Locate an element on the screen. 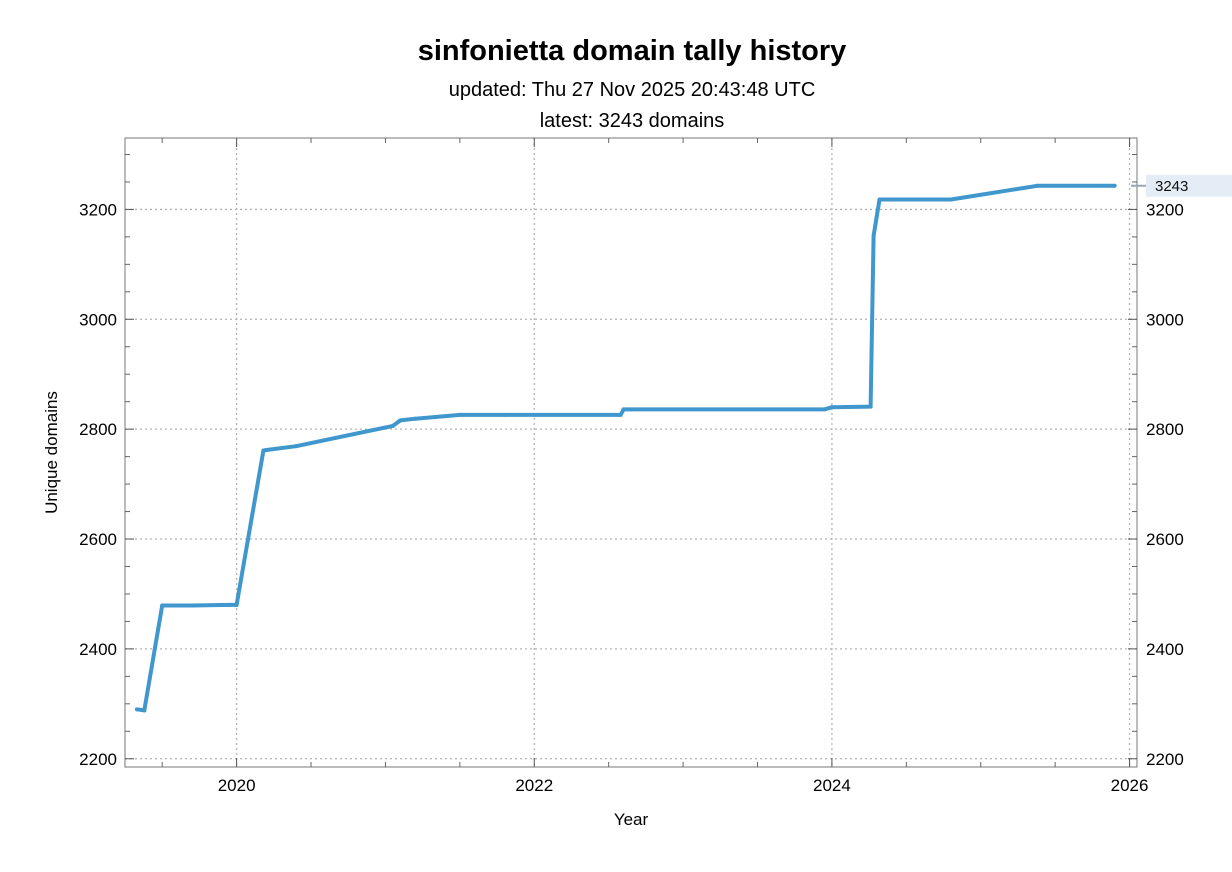  latest-value-label: 3243 is located at coordinates (1171, 186).